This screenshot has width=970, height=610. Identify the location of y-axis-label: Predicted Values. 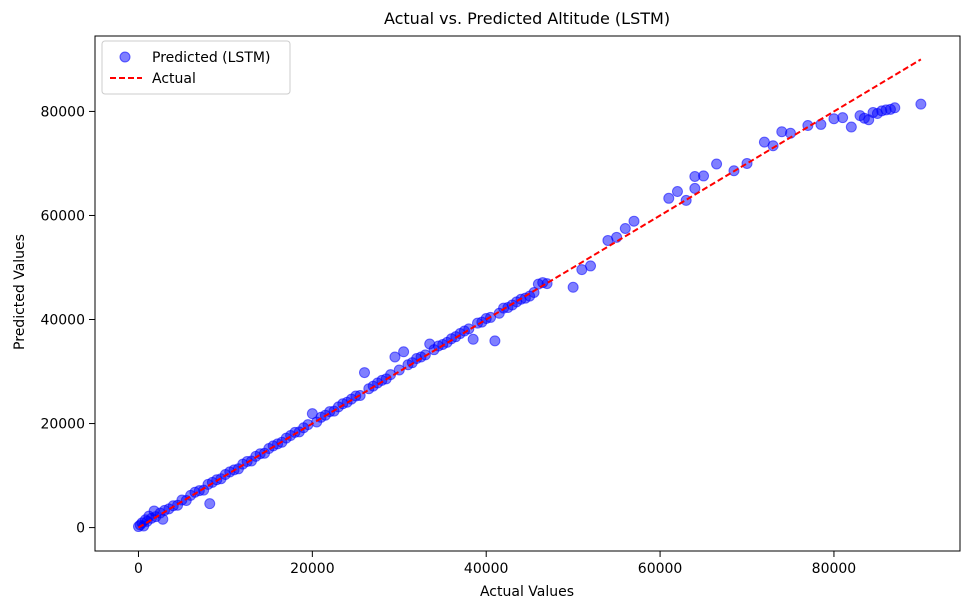
(20, 292).